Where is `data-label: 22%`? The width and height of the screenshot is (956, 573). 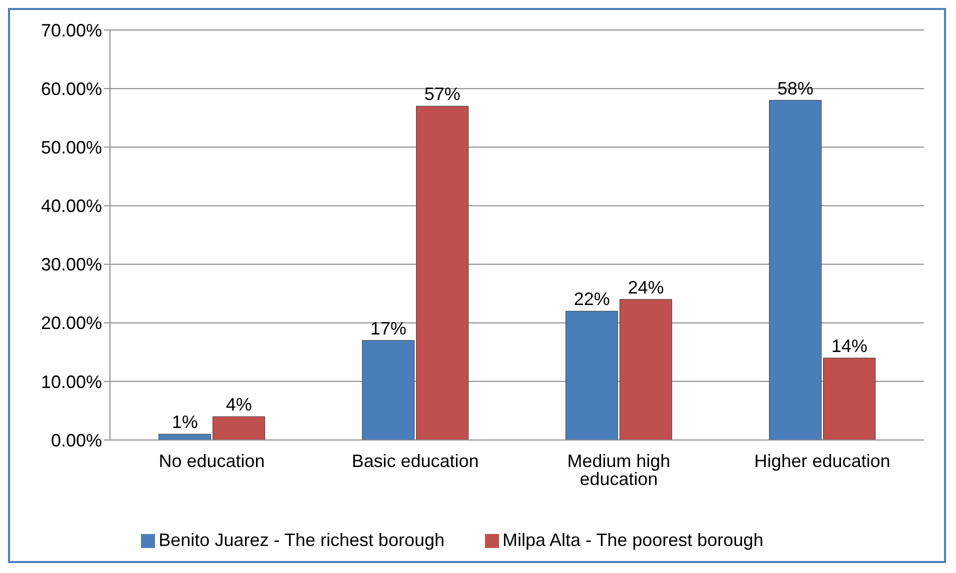
data-label: 22% is located at coordinates (592, 299).